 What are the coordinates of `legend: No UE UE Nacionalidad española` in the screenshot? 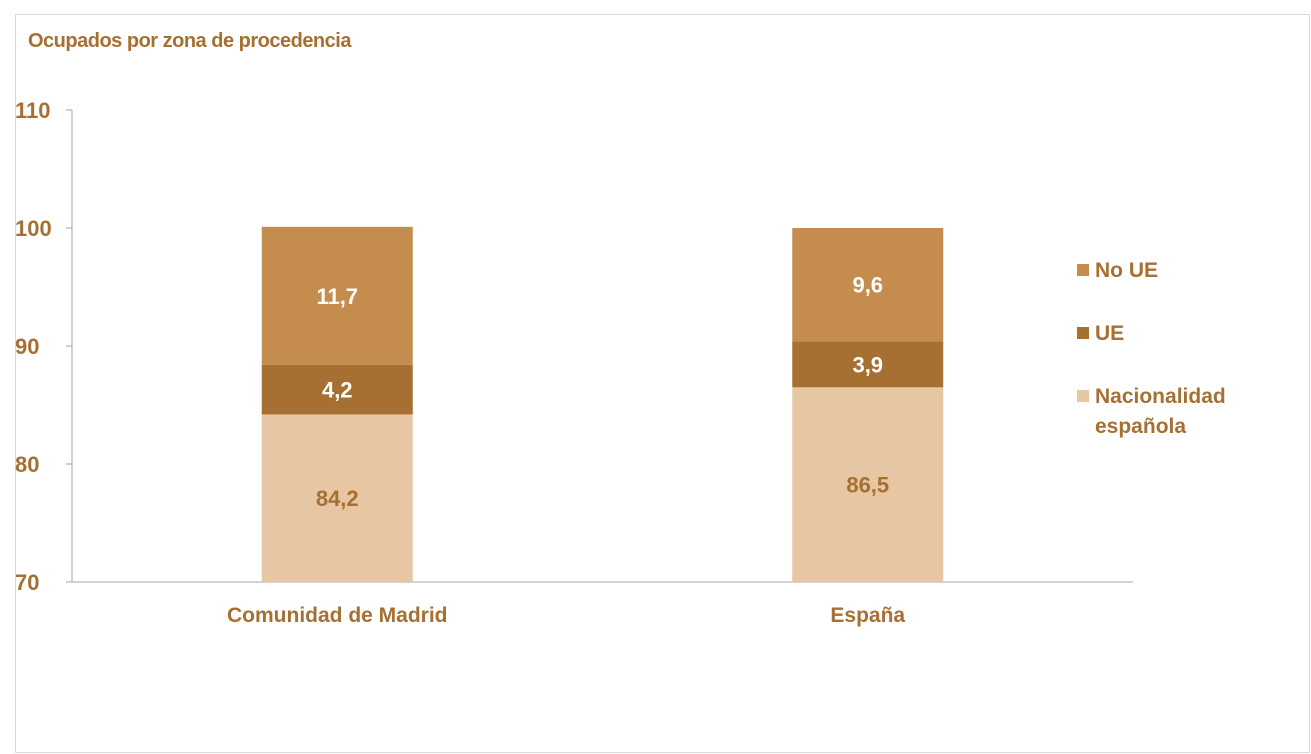 It's located at (1151, 348).